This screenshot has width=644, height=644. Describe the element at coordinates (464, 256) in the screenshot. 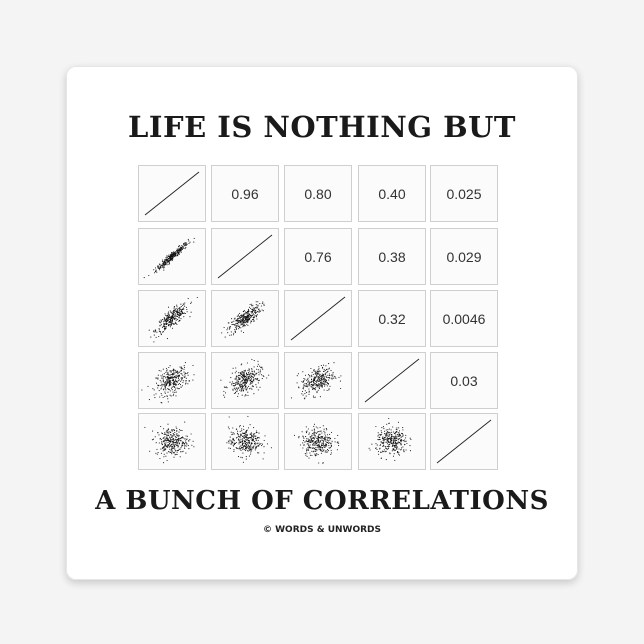

I see `correlation-value: 0.029` at that location.